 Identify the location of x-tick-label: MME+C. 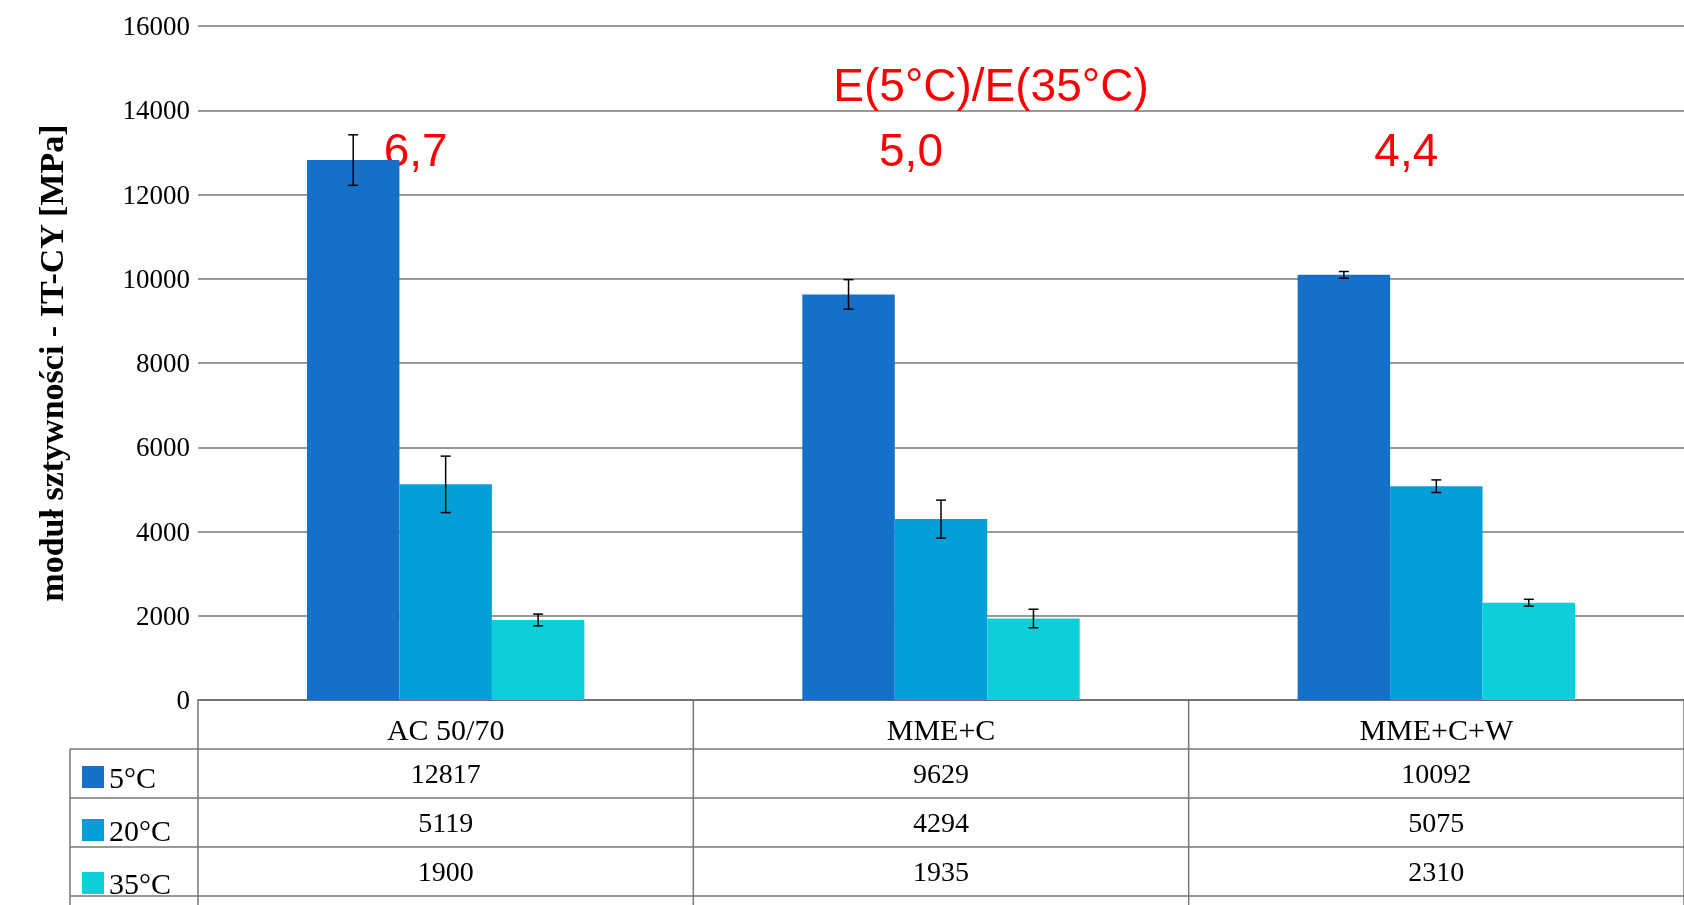
(941, 729).